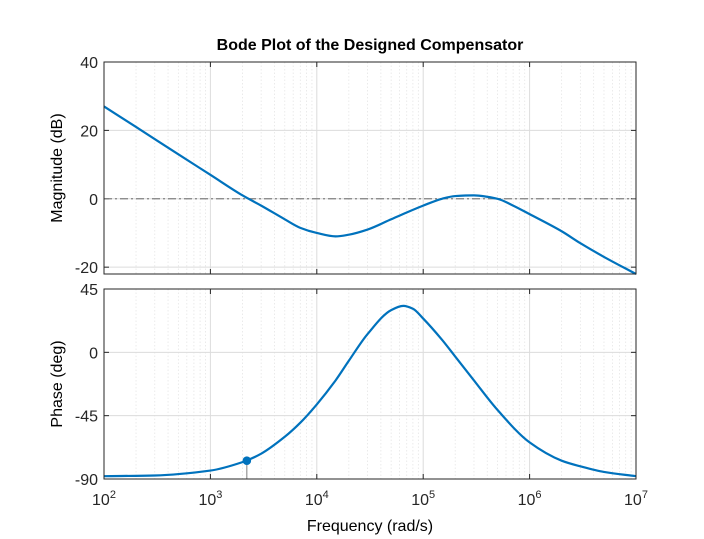 Image resolution: width=704 pixels, height=539 pixels. I want to click on x-tick-label: 10⁷, so click(636, 499).